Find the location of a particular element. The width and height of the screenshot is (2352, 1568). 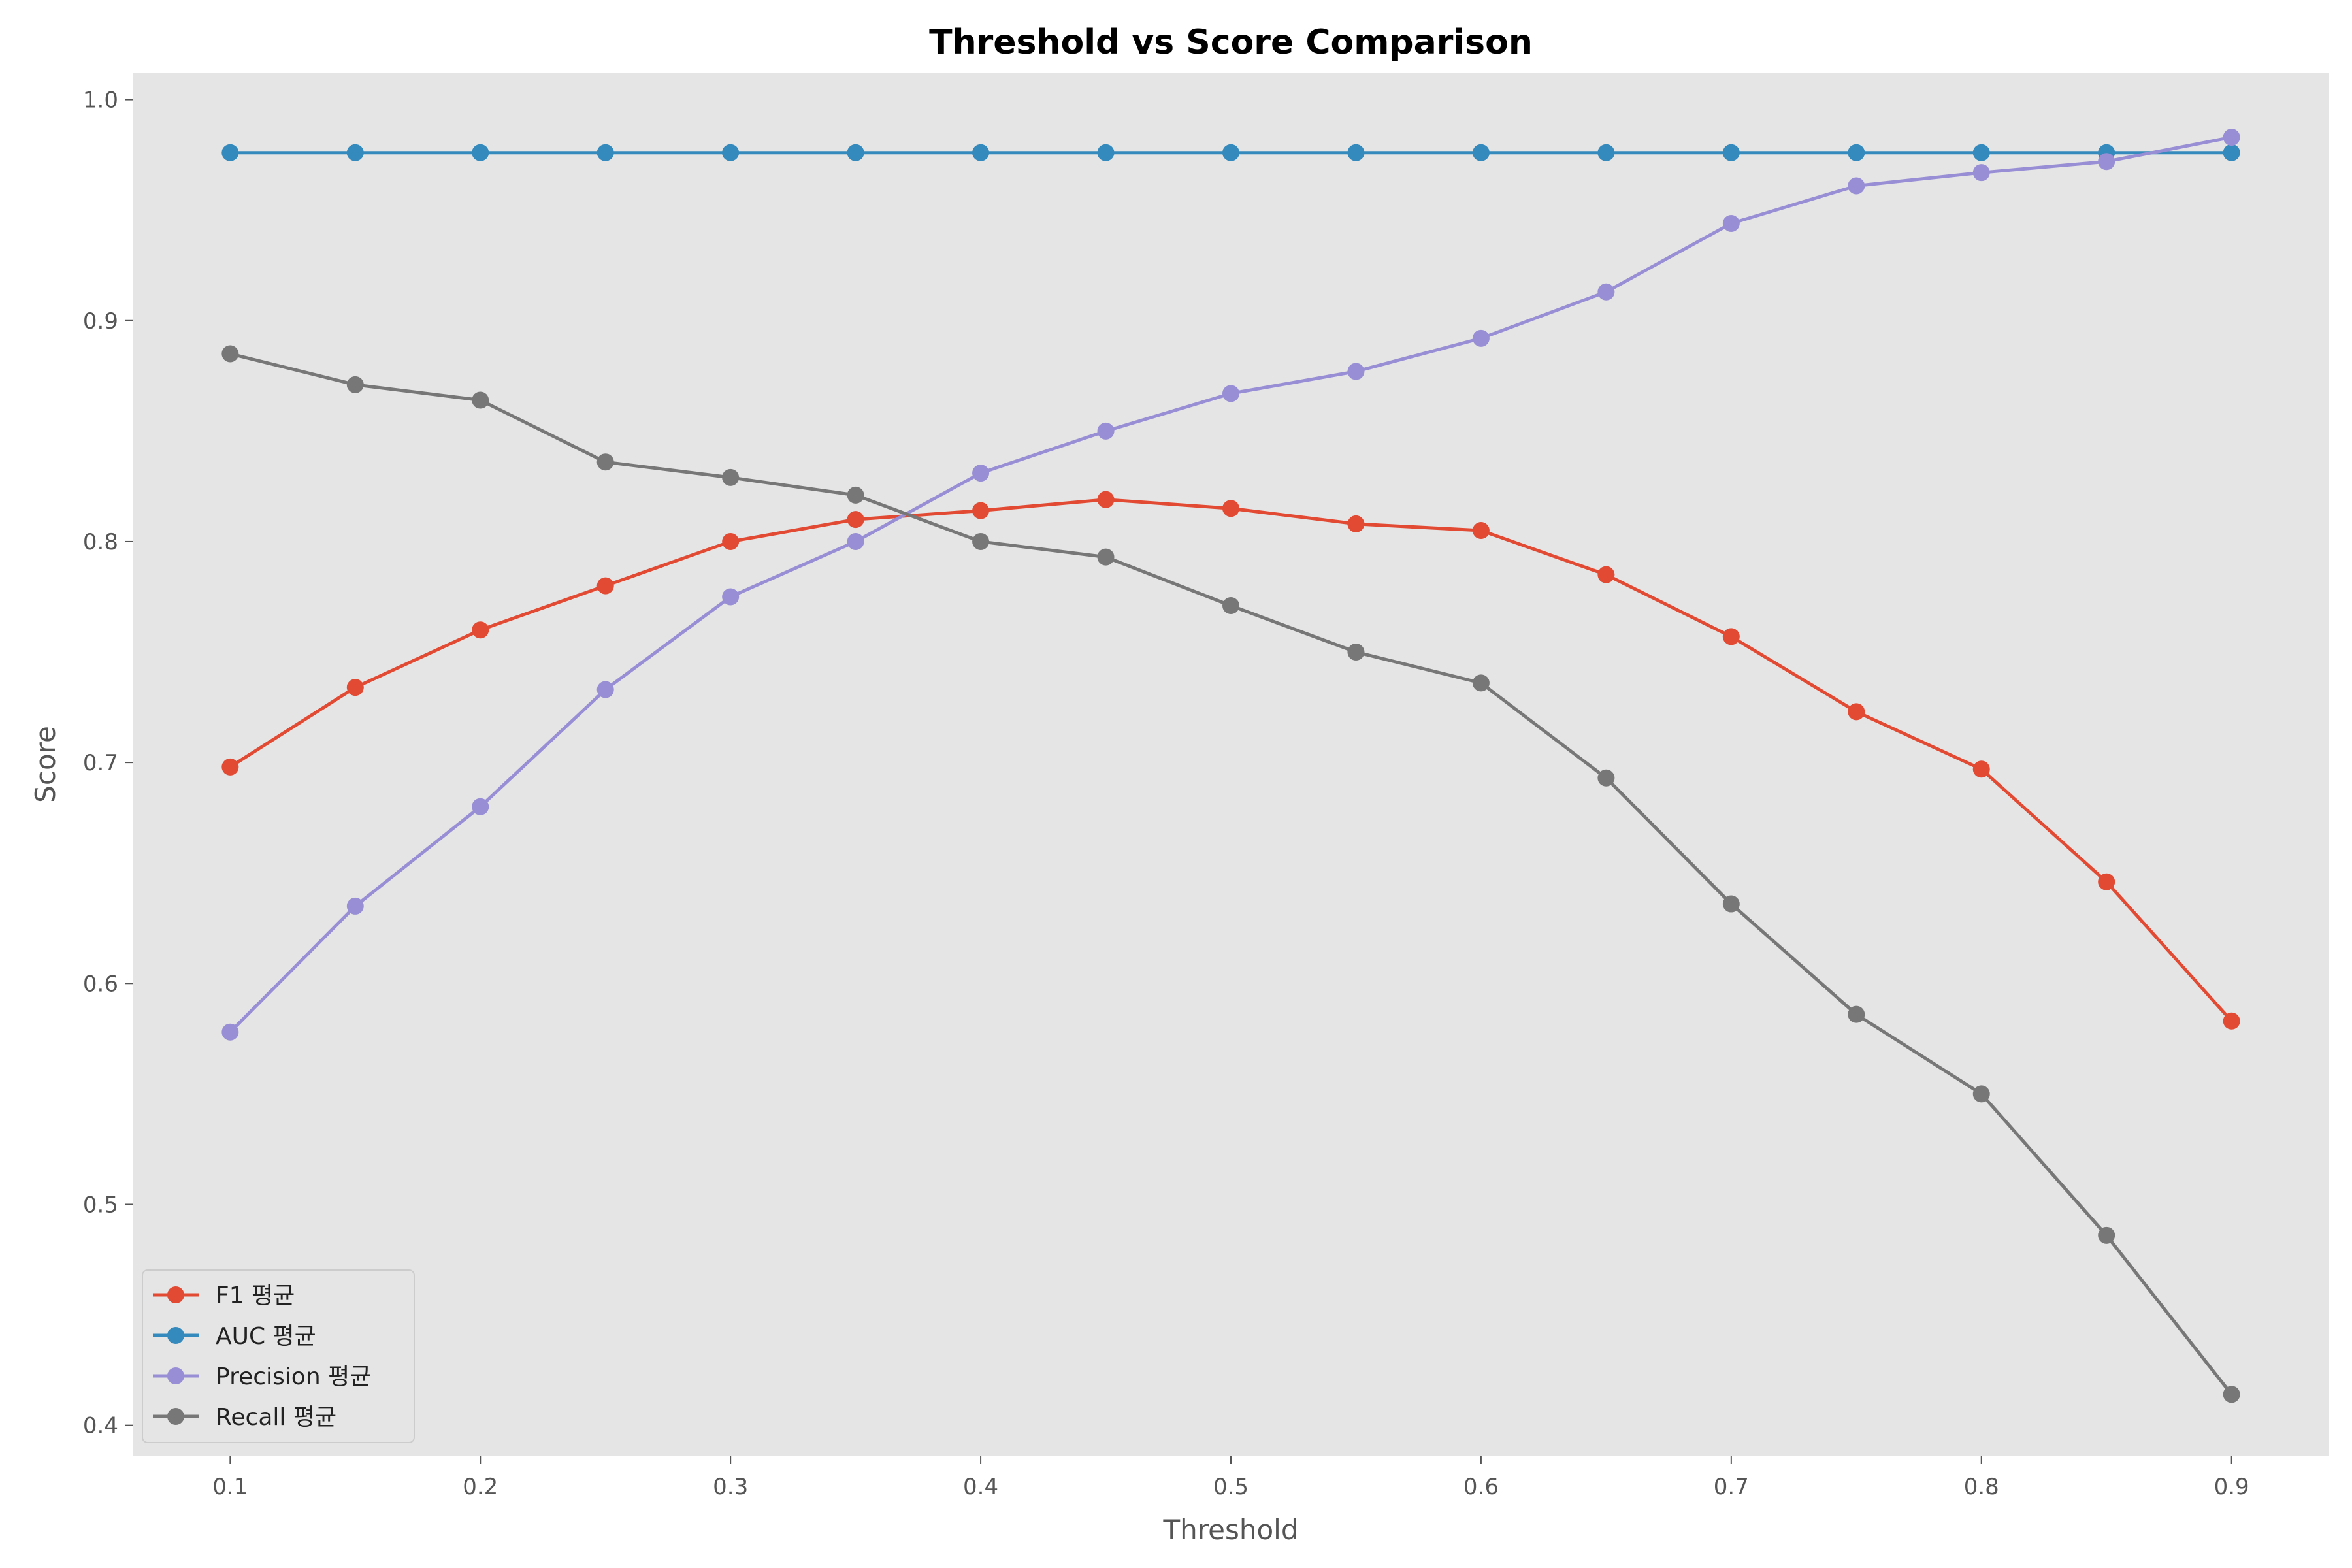

x-tick-label: 0.4 is located at coordinates (980, 1487).